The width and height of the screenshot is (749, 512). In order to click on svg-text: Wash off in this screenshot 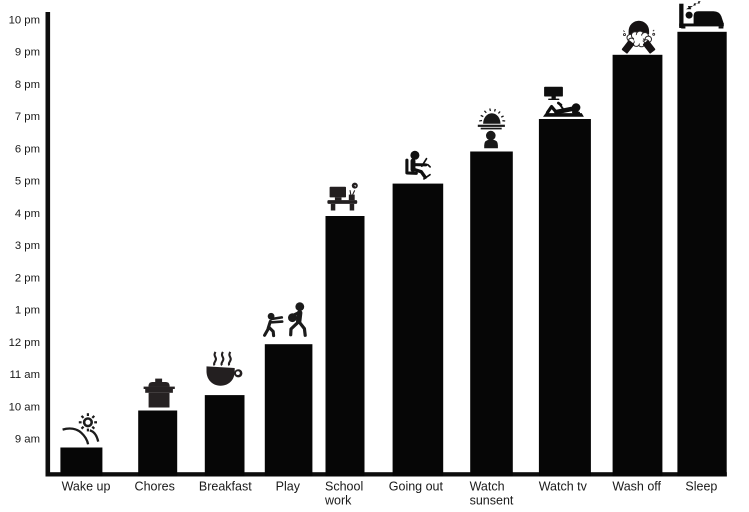, I will do `click(636, 486)`.